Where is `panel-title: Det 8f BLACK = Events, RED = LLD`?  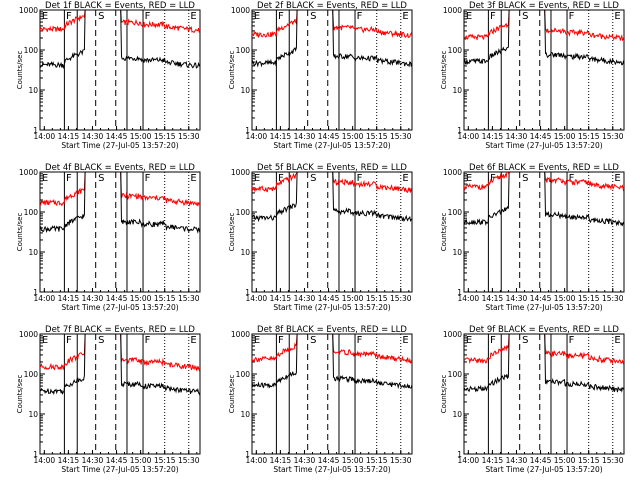
panel-title: Det 8f BLACK = Events, RED = LLD is located at coordinates (332, 330).